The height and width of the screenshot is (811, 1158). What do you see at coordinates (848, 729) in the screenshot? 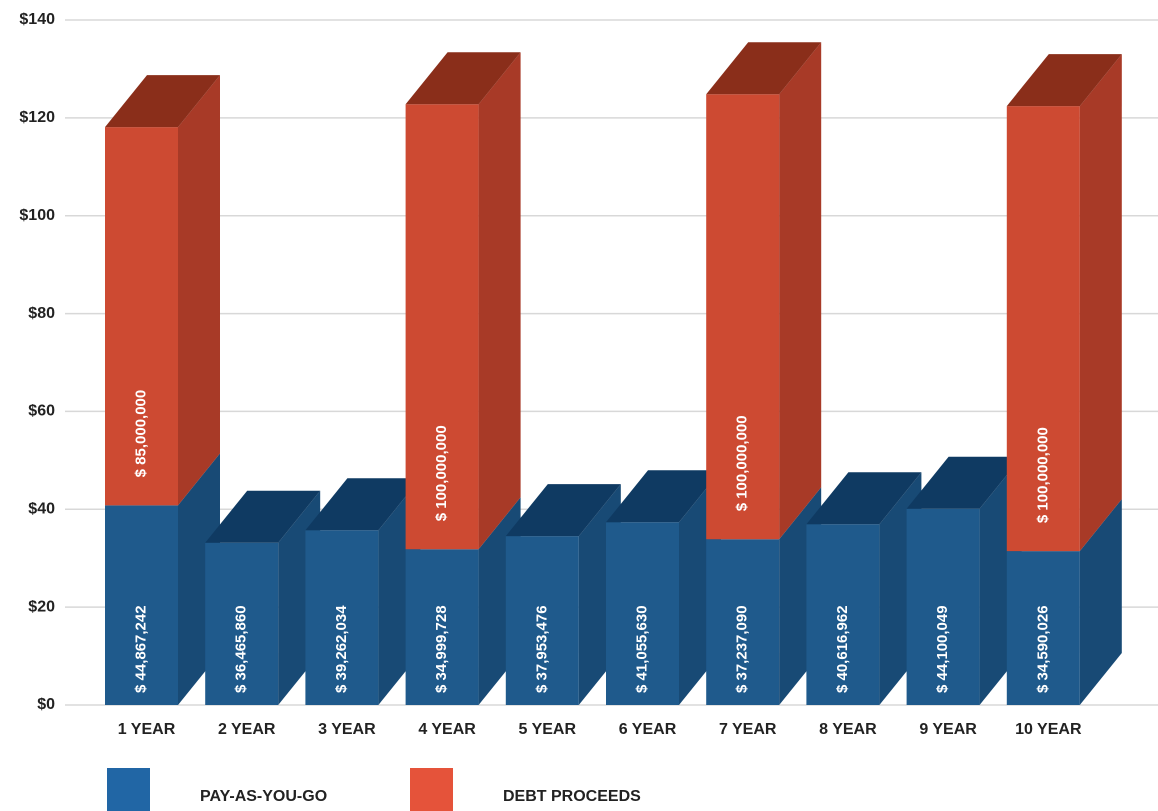
I see `x-tick-label: 8 YEAR` at bounding box center [848, 729].